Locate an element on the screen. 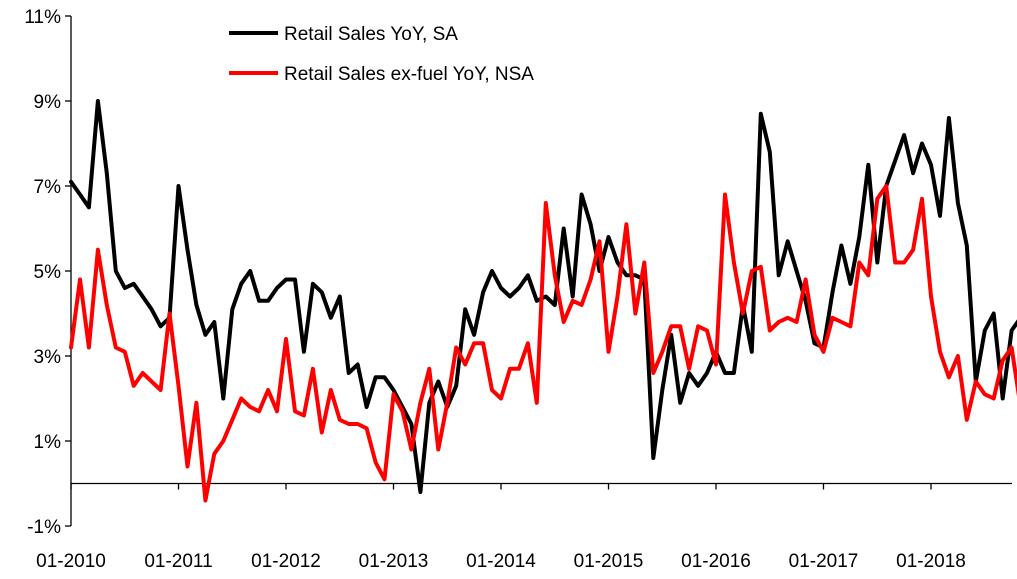 This screenshot has width=1017, height=579. legend-label-retail-sales-ex-fuel-nsa: Retail Sales ex-fuel YoY, NSA is located at coordinates (409, 74).